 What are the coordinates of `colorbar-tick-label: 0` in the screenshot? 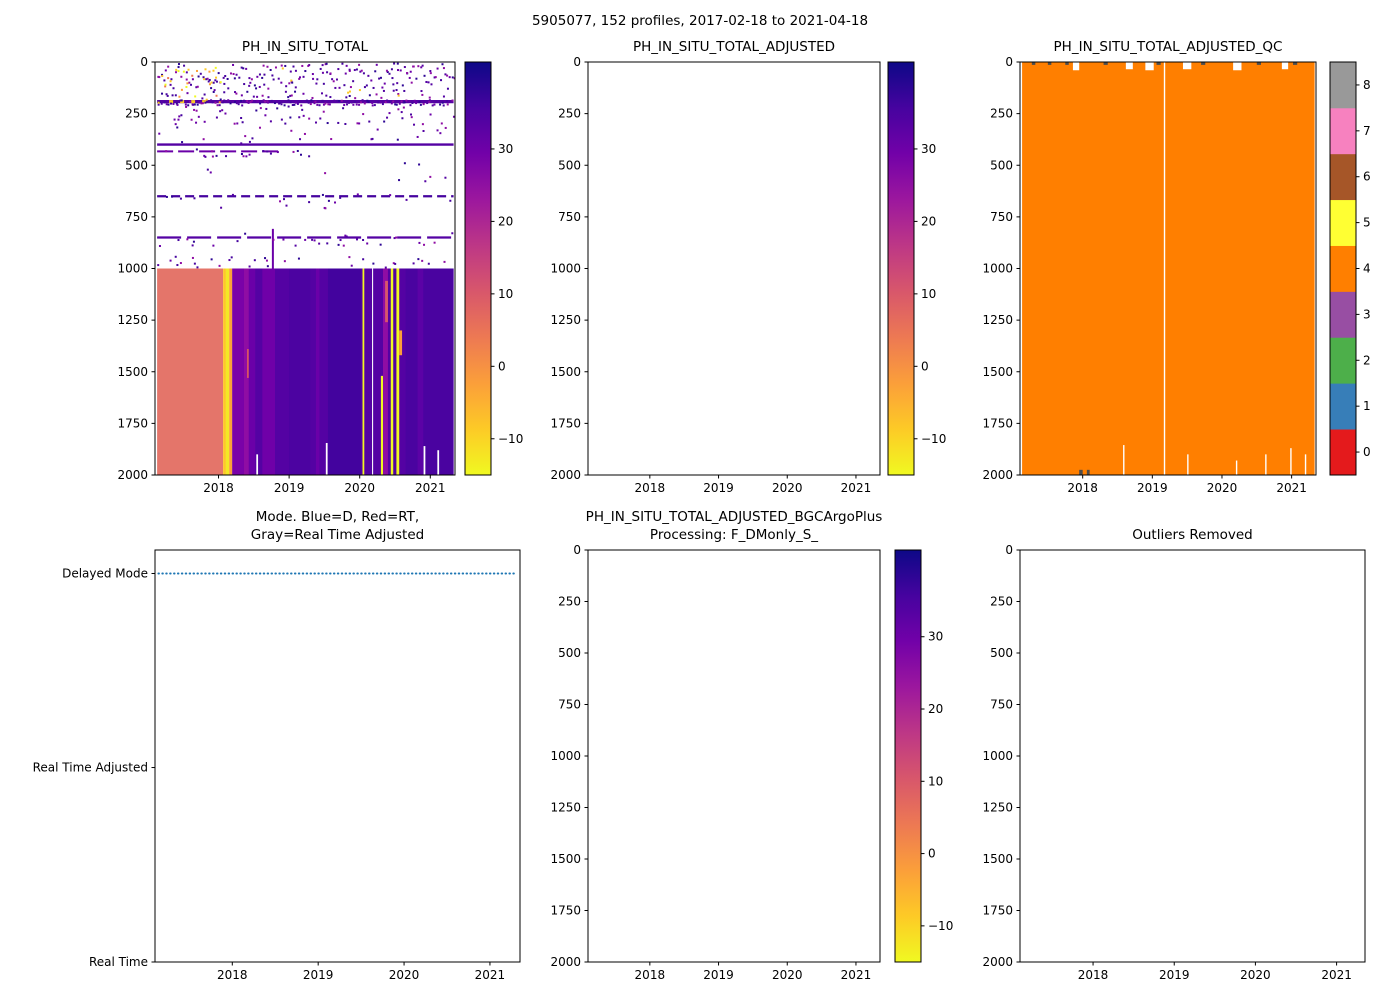 It's located at (1367, 452).